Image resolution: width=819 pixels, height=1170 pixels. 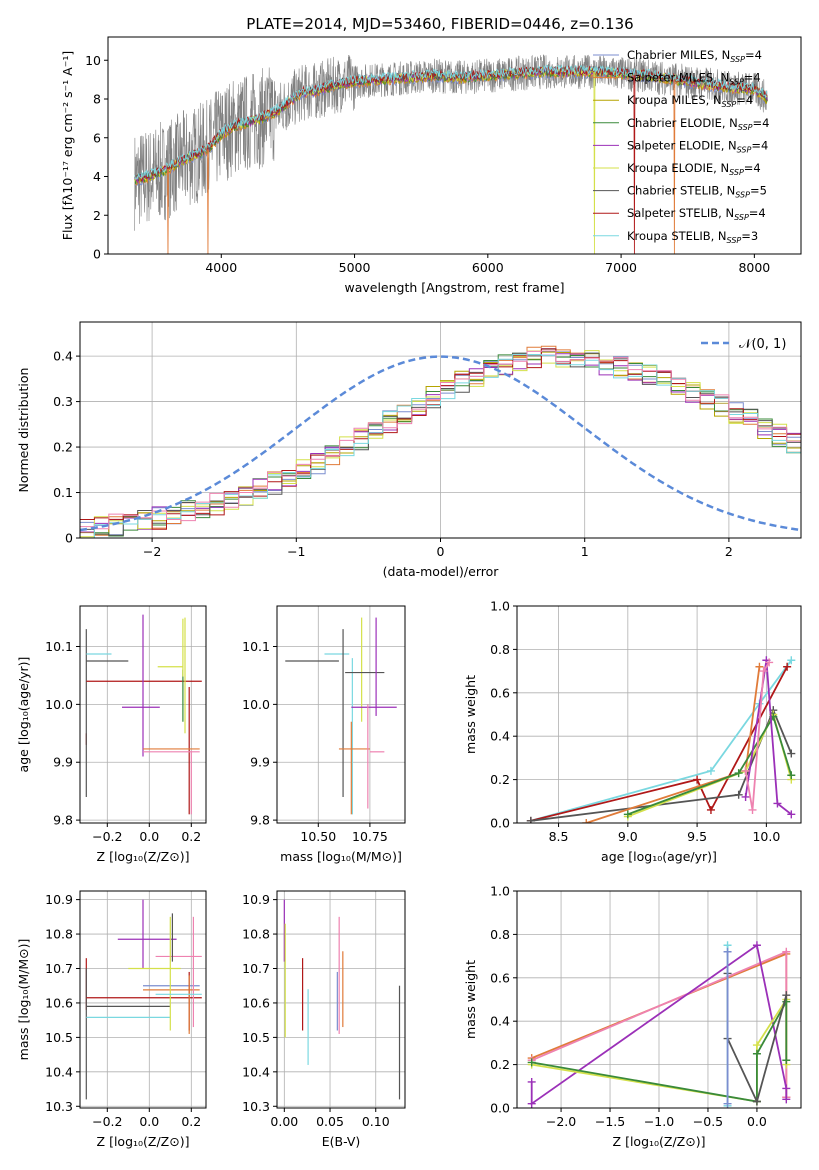 I want to click on residual-hist-xtick-label: 0, so click(x=441, y=551).